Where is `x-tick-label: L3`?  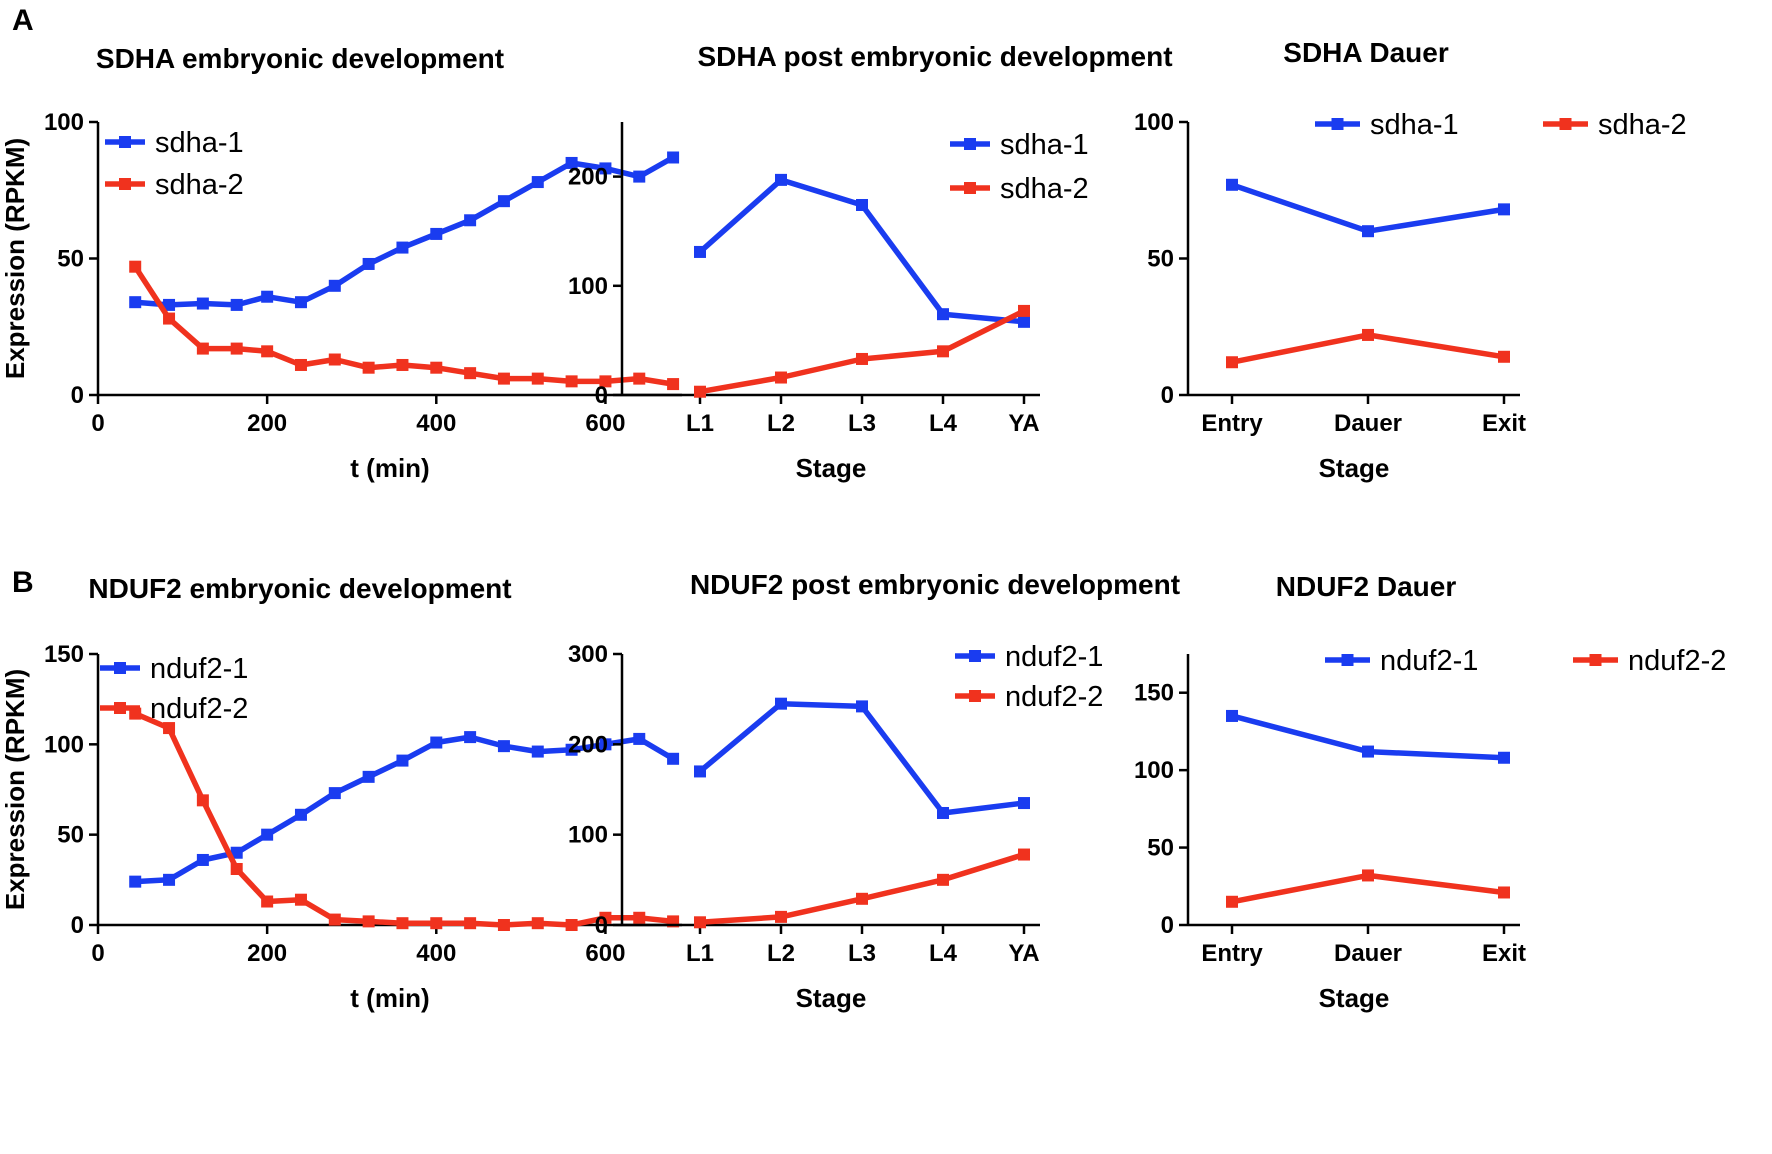
x-tick-label: L3 is located at coordinates (862, 953).